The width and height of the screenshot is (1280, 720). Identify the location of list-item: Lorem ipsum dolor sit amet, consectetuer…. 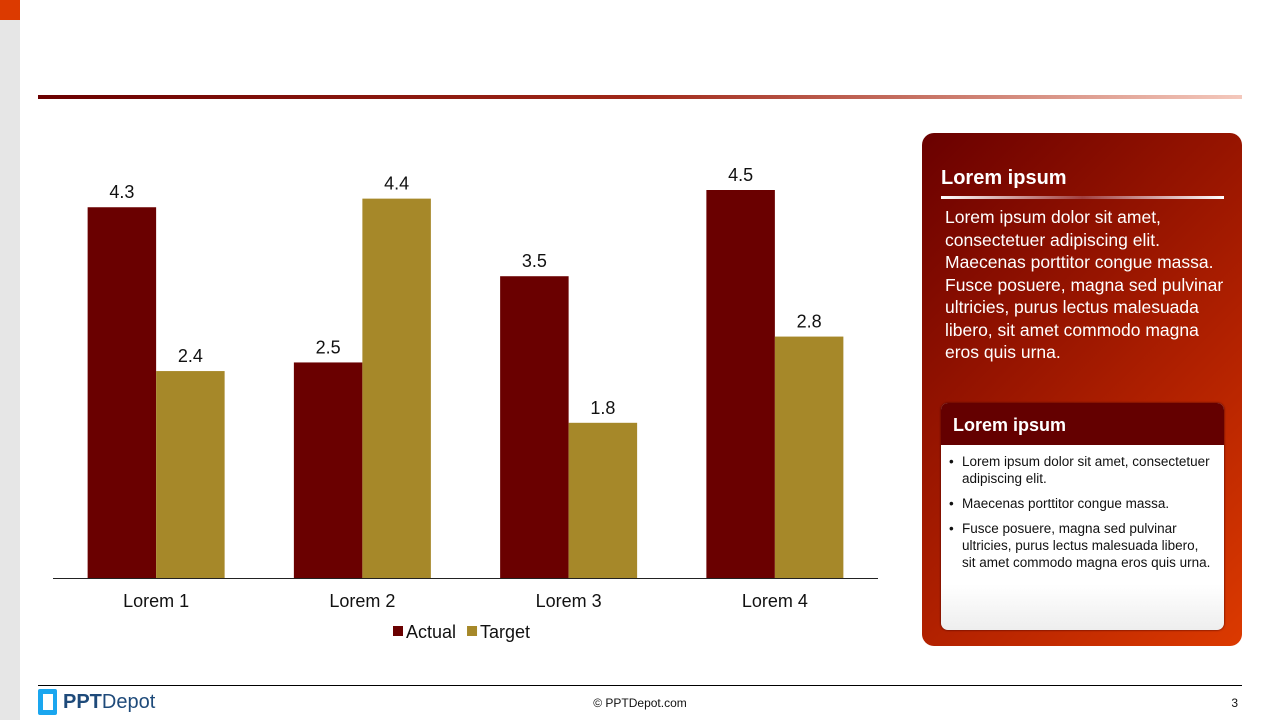
(1081, 470).